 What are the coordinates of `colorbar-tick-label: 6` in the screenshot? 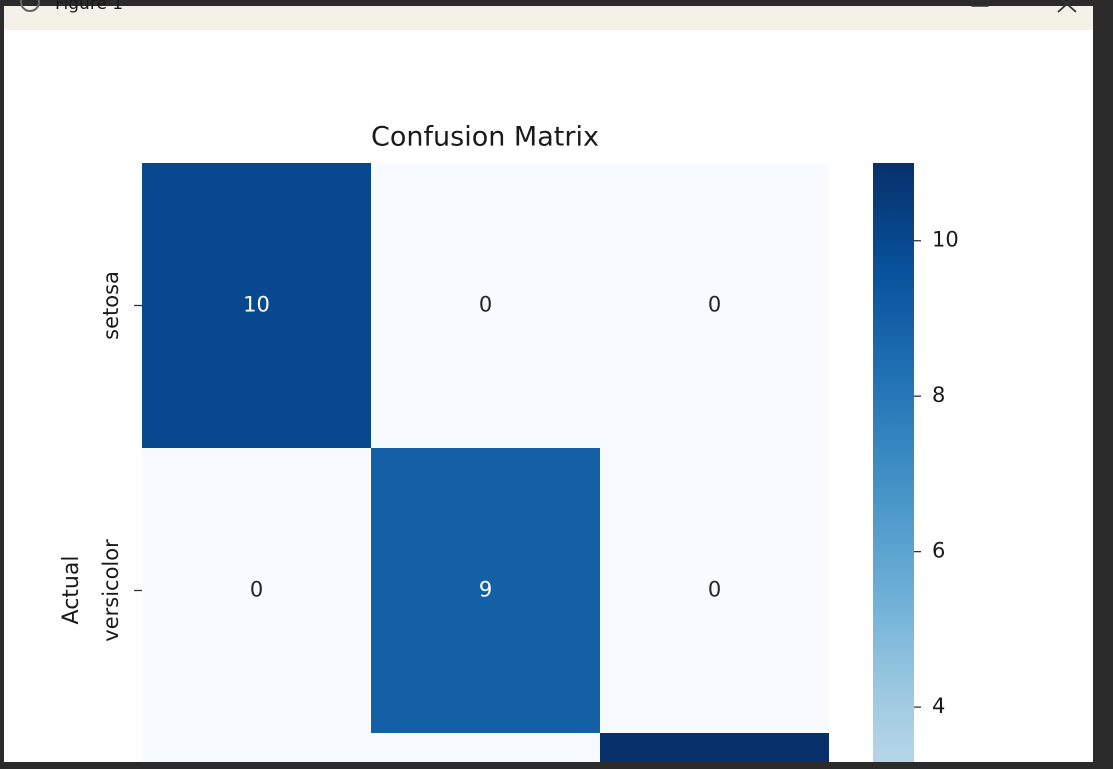 It's located at (938, 551).